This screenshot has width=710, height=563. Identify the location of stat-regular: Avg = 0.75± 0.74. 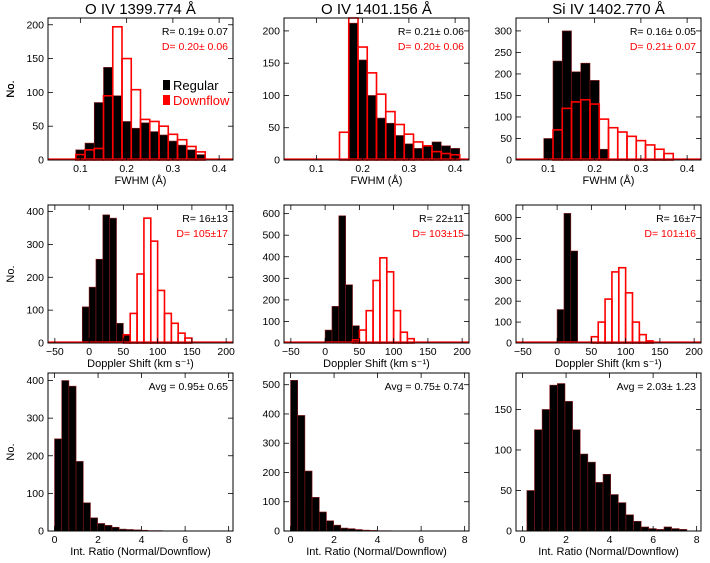
(425, 387).